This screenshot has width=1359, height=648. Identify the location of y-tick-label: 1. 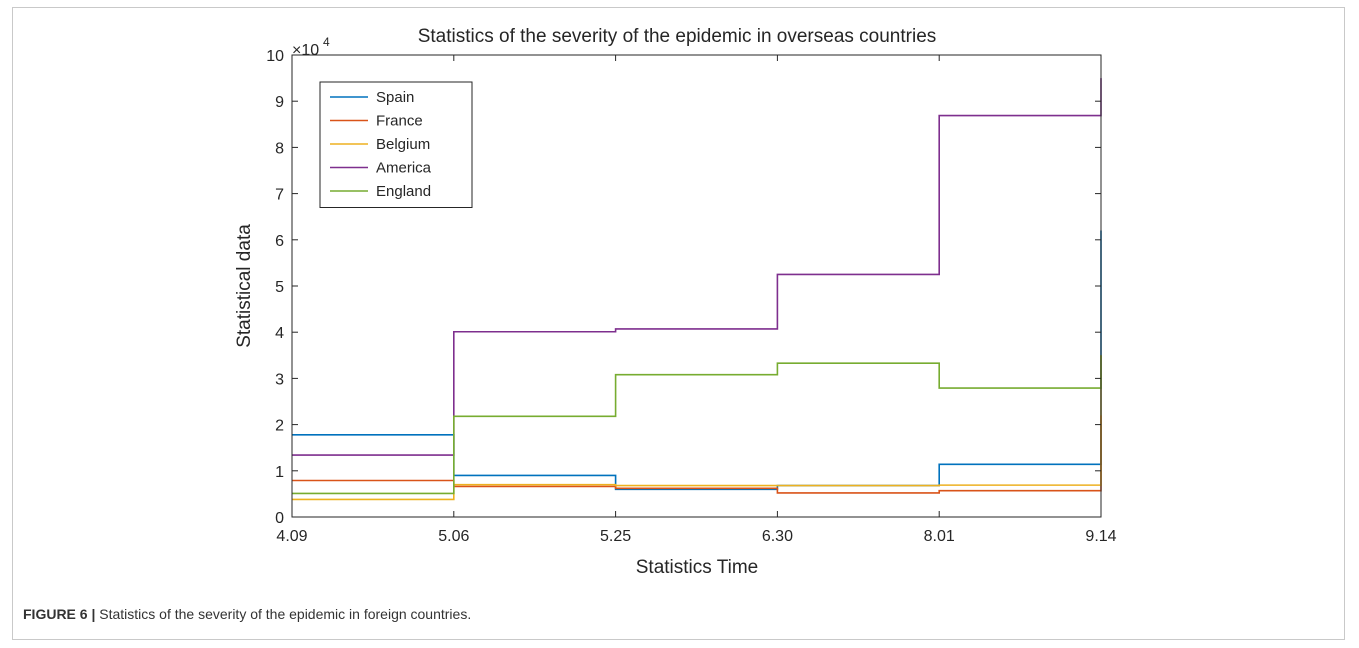
(279, 472).